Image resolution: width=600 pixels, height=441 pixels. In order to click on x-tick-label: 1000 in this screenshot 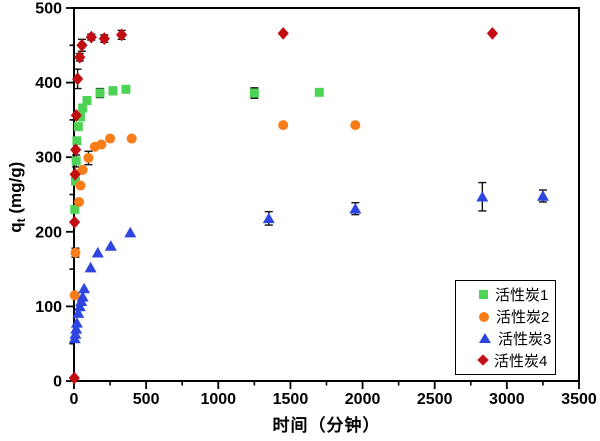, I will do `click(218, 399)`.